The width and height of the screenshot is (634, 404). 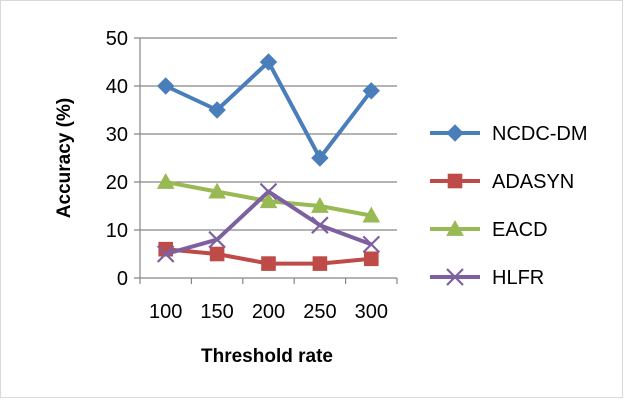 I want to click on legend-label: HLFR, so click(x=518, y=278).